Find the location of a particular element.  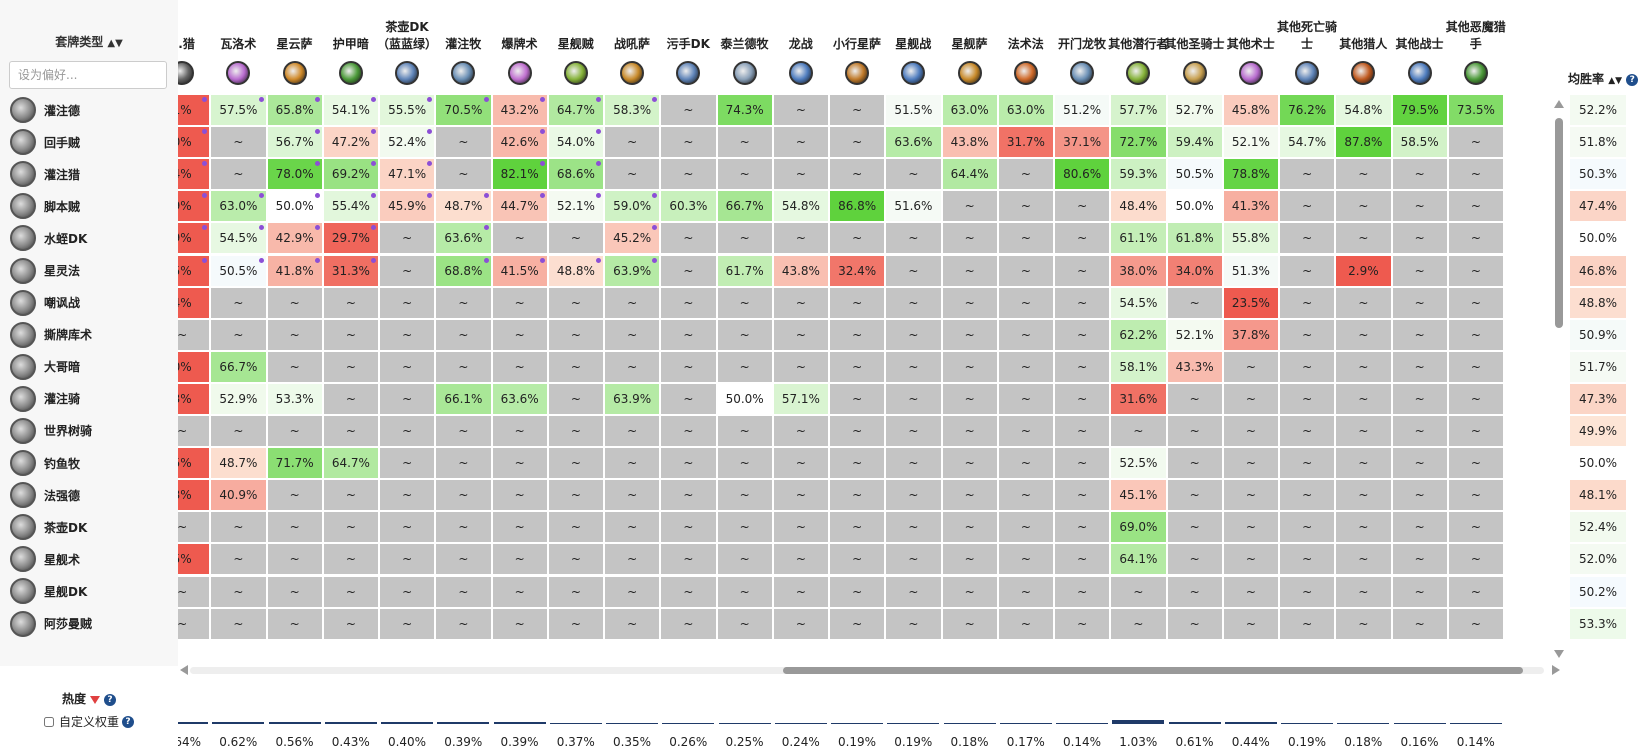

matchup-cell: 61.8% is located at coordinates (1194, 238).